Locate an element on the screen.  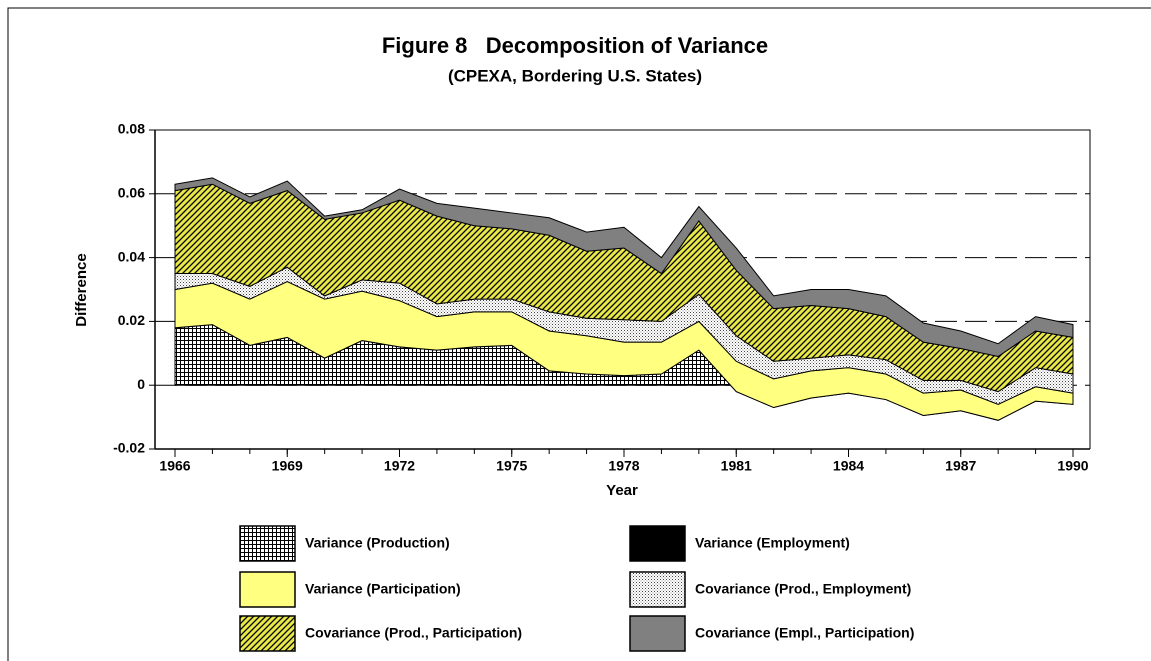
legend-label: Variance (Production) is located at coordinates (377, 543).